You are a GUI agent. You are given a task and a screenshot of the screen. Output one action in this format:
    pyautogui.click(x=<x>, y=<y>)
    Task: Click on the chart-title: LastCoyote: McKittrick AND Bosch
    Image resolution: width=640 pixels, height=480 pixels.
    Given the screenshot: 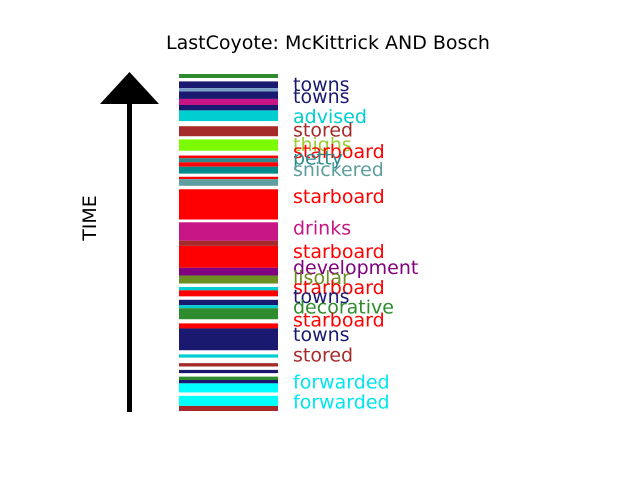 What is the action you would take?
    pyautogui.click(x=328, y=43)
    